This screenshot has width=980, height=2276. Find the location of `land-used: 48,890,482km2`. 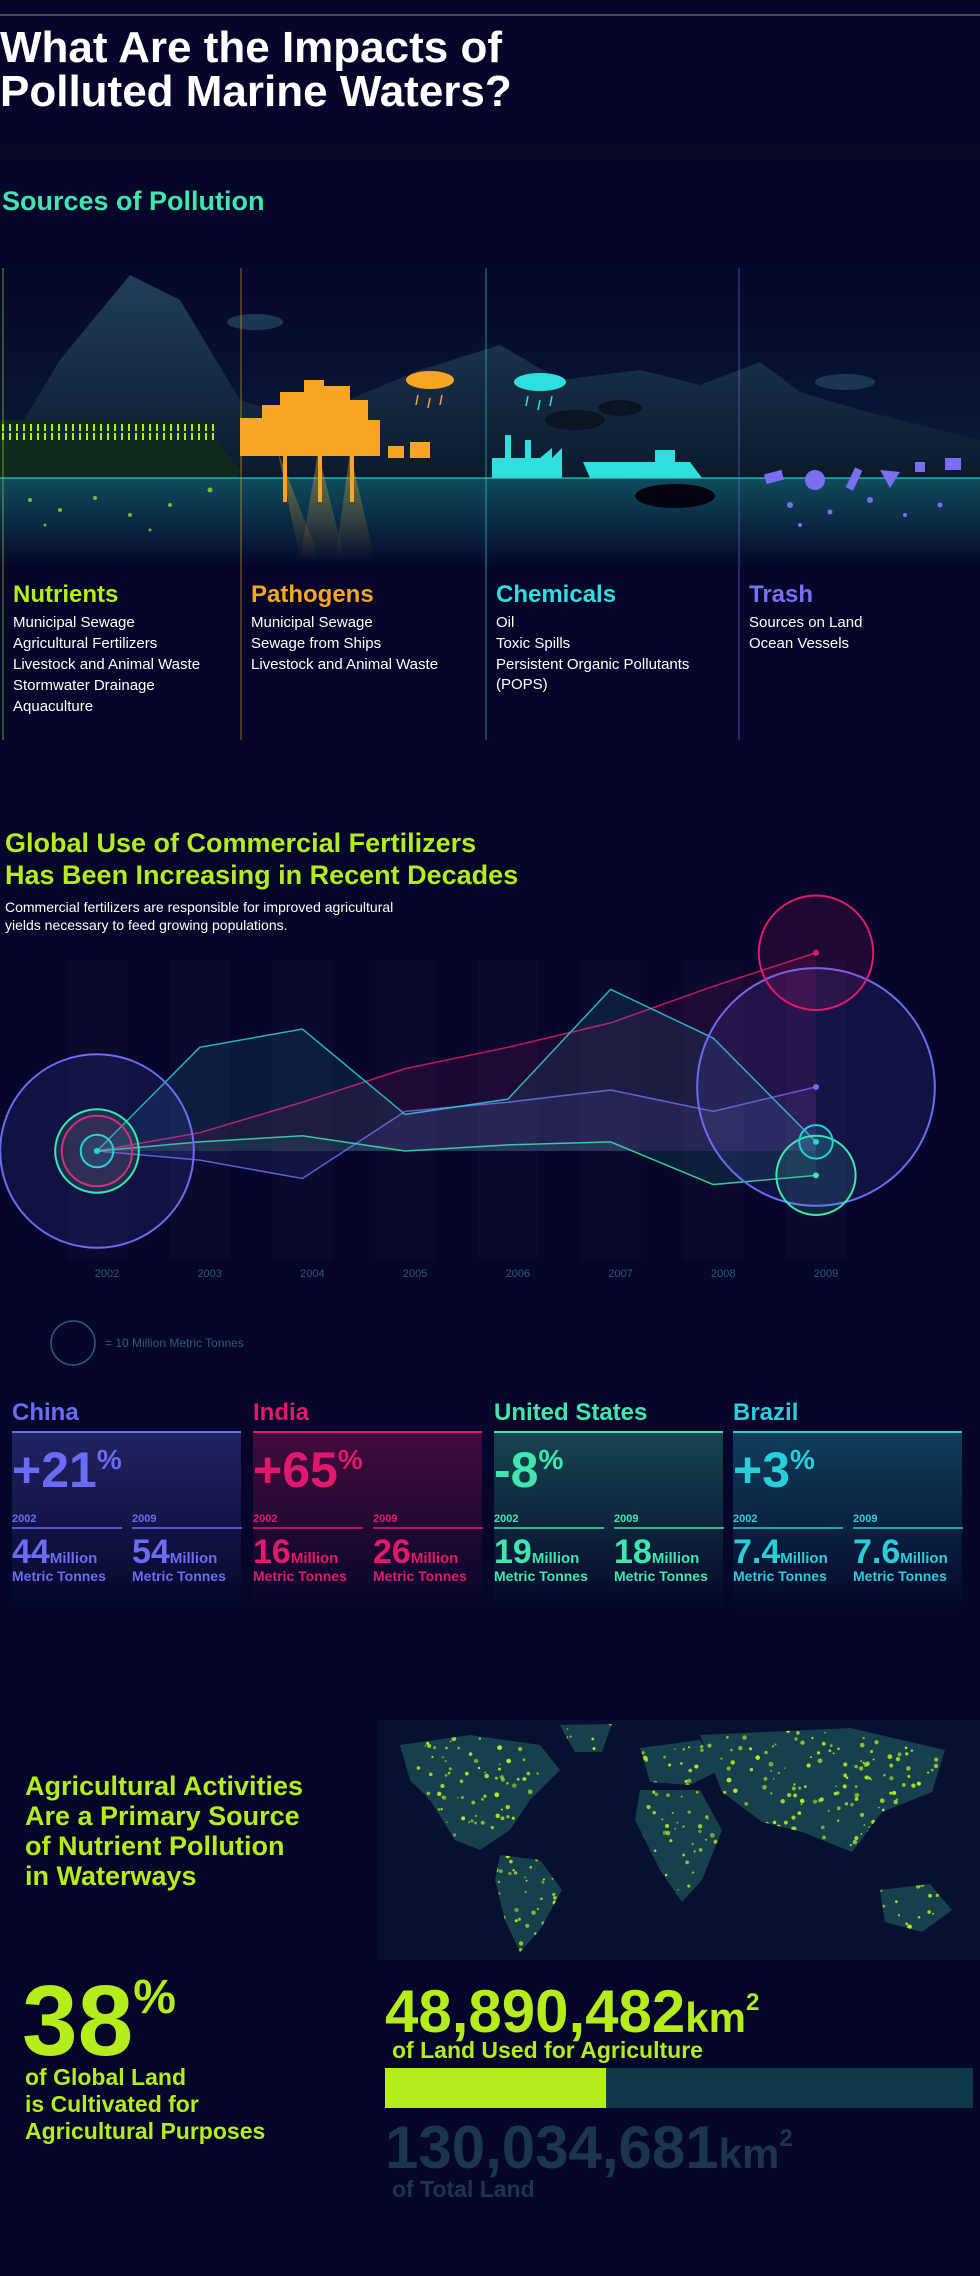

land-used: 48,890,482km2 is located at coordinates (572, 2011).